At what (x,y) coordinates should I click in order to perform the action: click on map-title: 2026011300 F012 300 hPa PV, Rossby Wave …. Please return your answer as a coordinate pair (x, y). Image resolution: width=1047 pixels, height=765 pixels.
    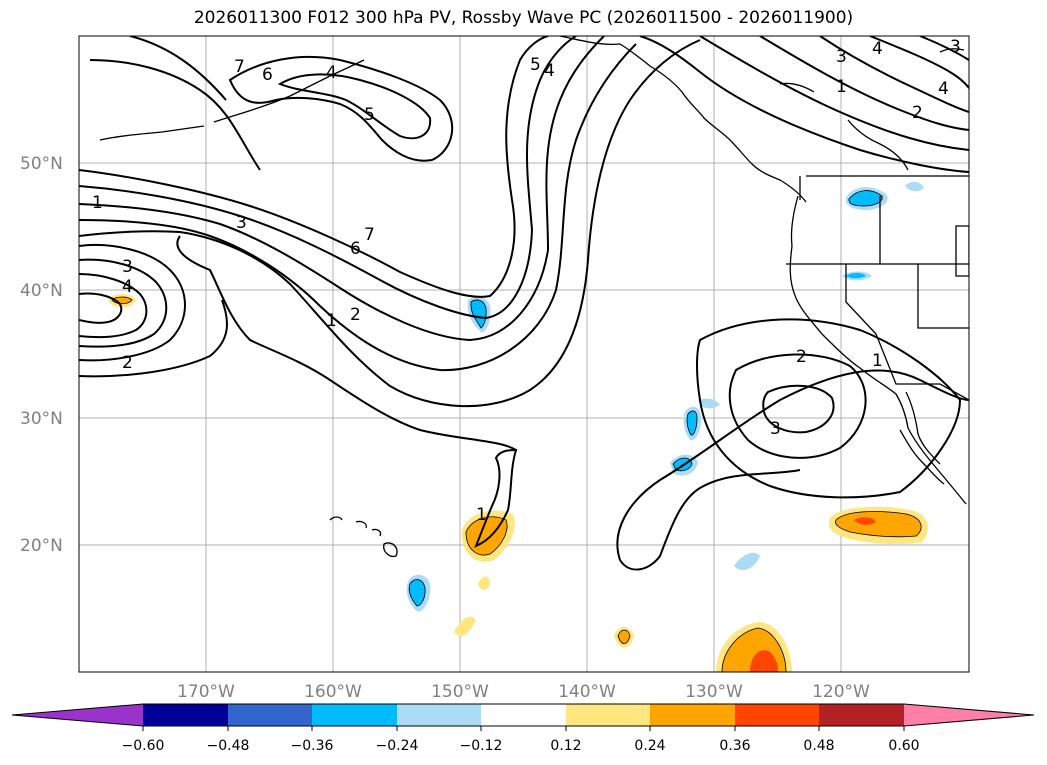
    Looking at the image, I should click on (523, 18).